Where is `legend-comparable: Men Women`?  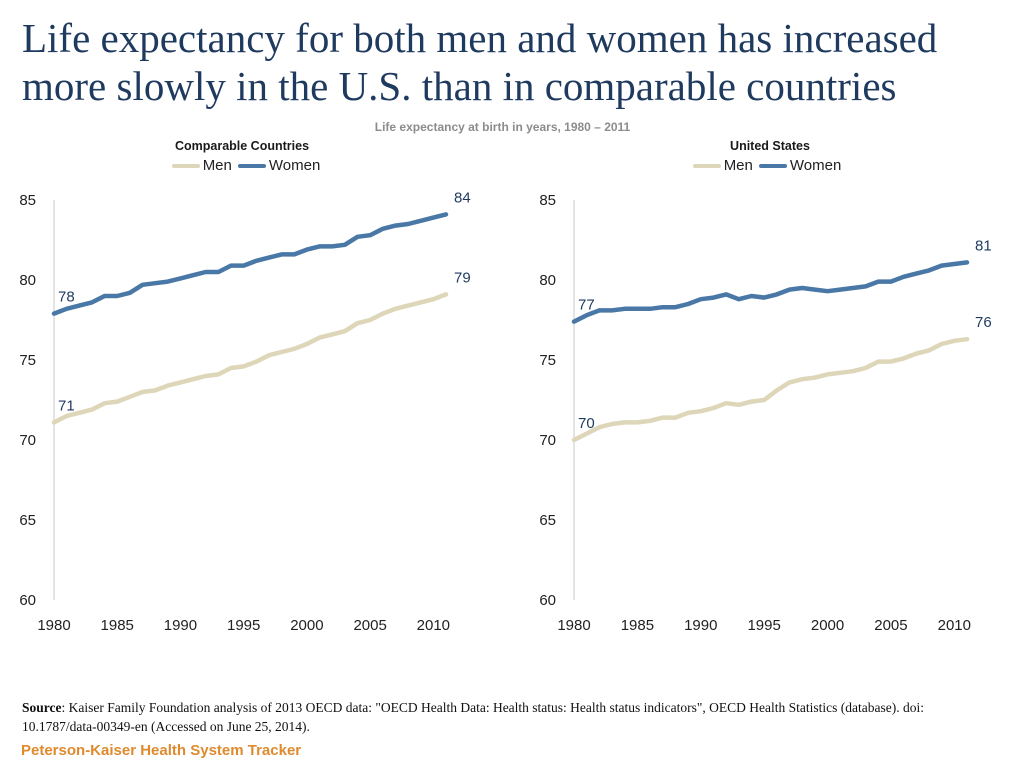
legend-comparable: Men Women is located at coordinates (246, 165).